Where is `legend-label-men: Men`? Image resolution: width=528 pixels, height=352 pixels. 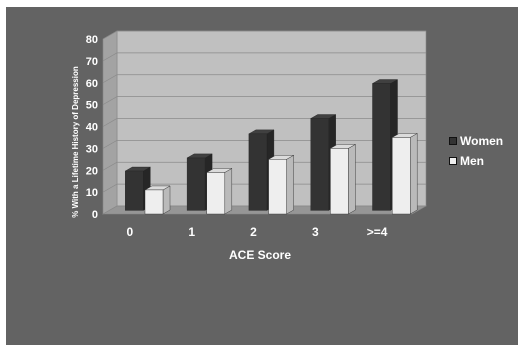 legend-label-men: Men is located at coordinates (472, 161).